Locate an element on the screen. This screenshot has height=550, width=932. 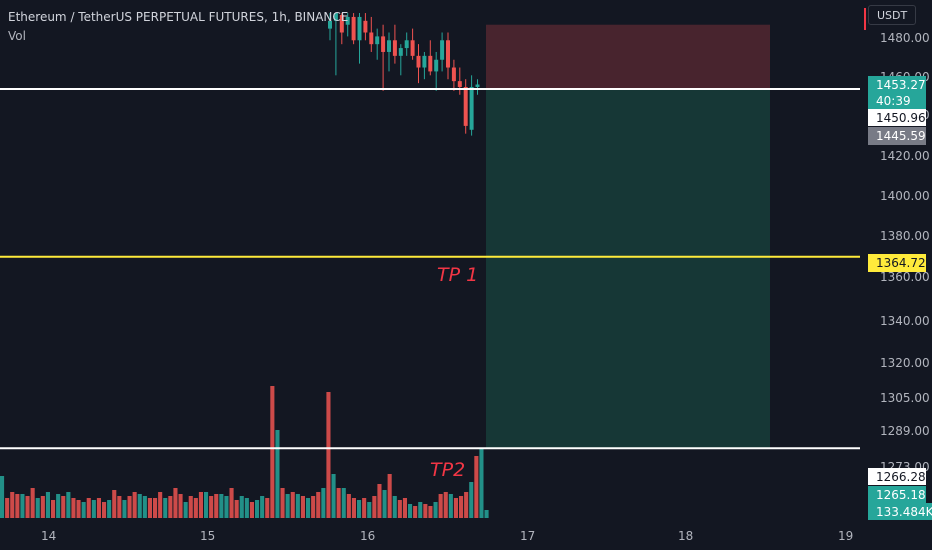
tp1-price-label: 1364.72 is located at coordinates (897, 263).